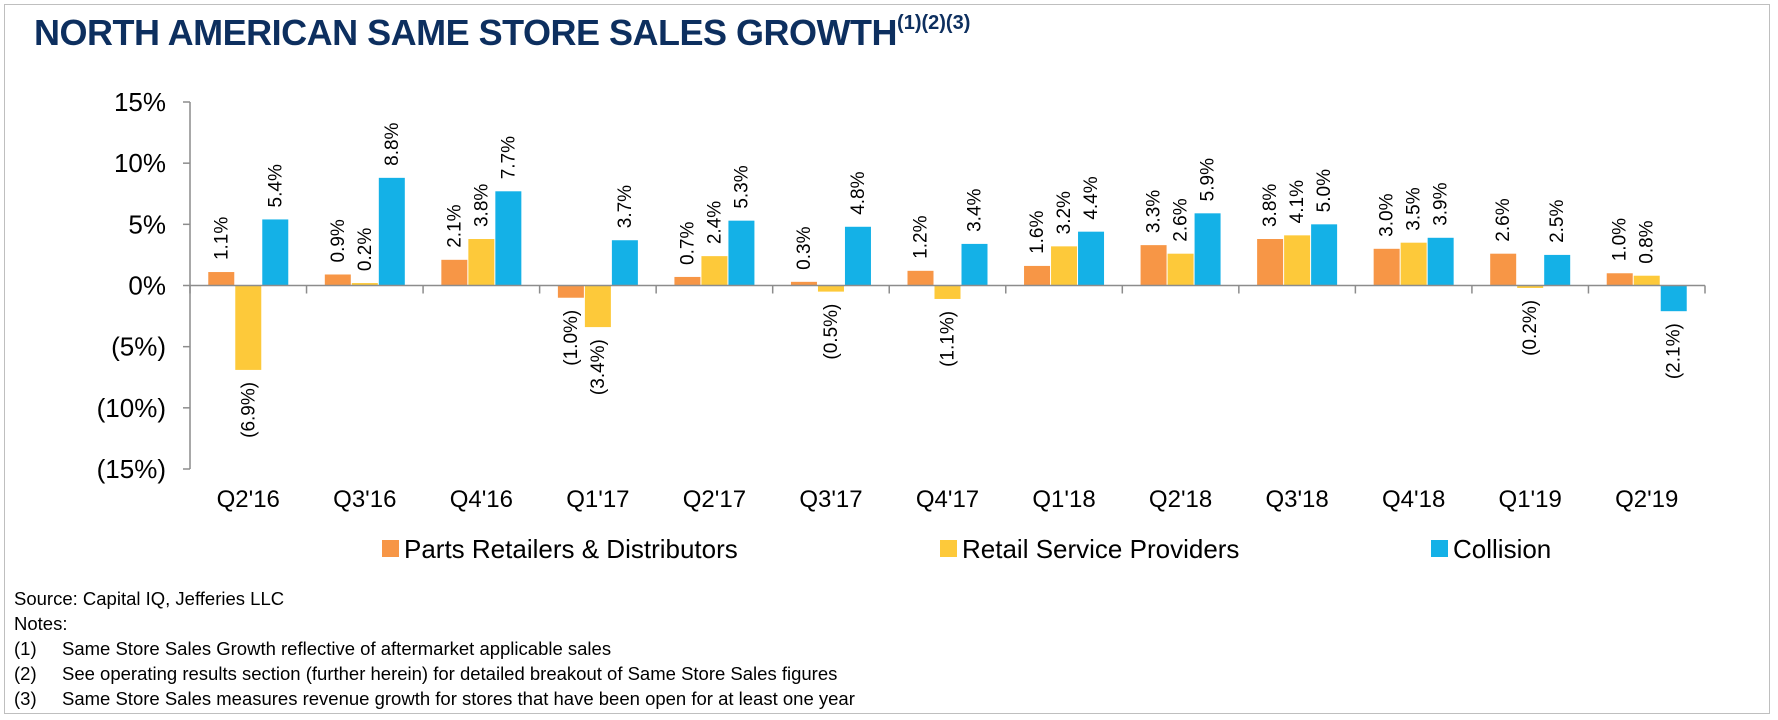 This screenshot has width=1778, height=720. Describe the element at coordinates (1413, 499) in the screenshot. I see `category-label: Q4'18` at that location.